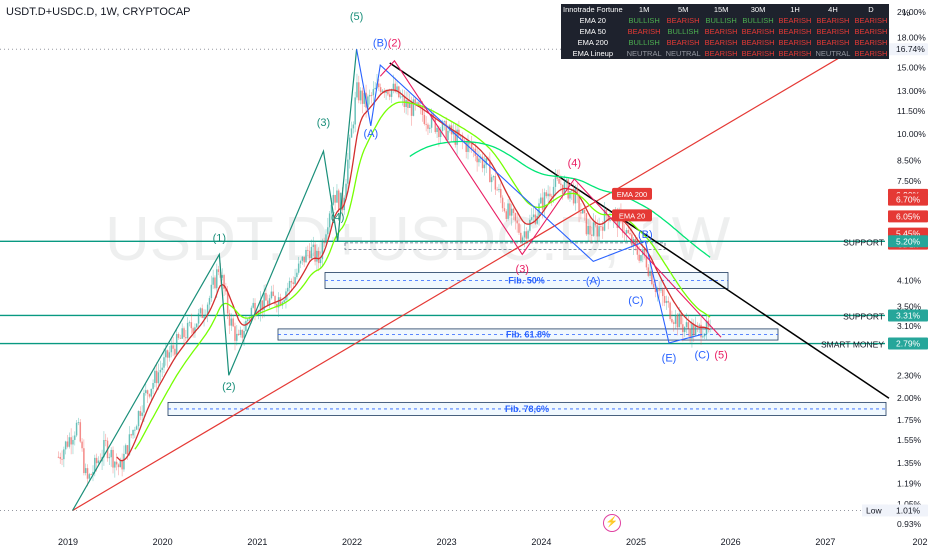  I want to click on support-label: SUPPORT, so click(863, 242).